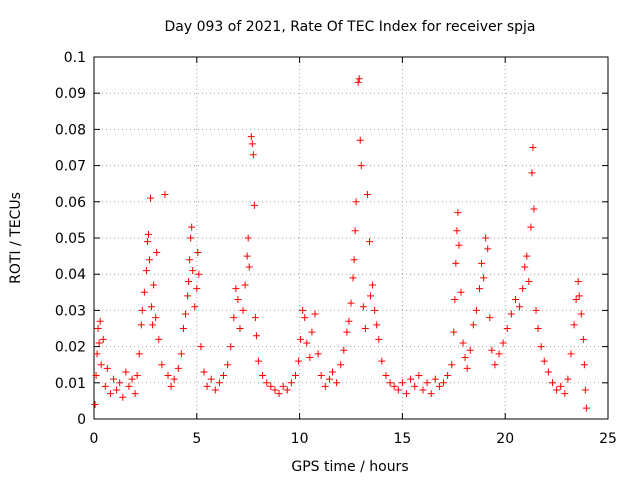  What do you see at coordinates (196, 439) in the screenshot?
I see `x-tick-label: 5` at bounding box center [196, 439].